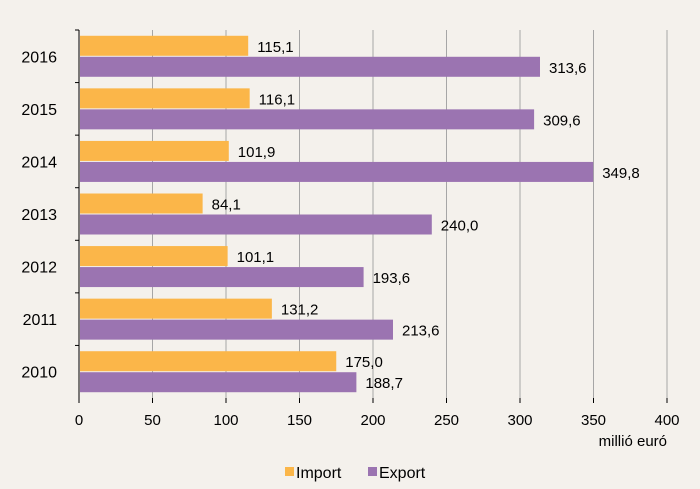 The height and width of the screenshot is (489, 700). What do you see at coordinates (621, 173) in the screenshot?
I see `data-label: 349,8` at bounding box center [621, 173].